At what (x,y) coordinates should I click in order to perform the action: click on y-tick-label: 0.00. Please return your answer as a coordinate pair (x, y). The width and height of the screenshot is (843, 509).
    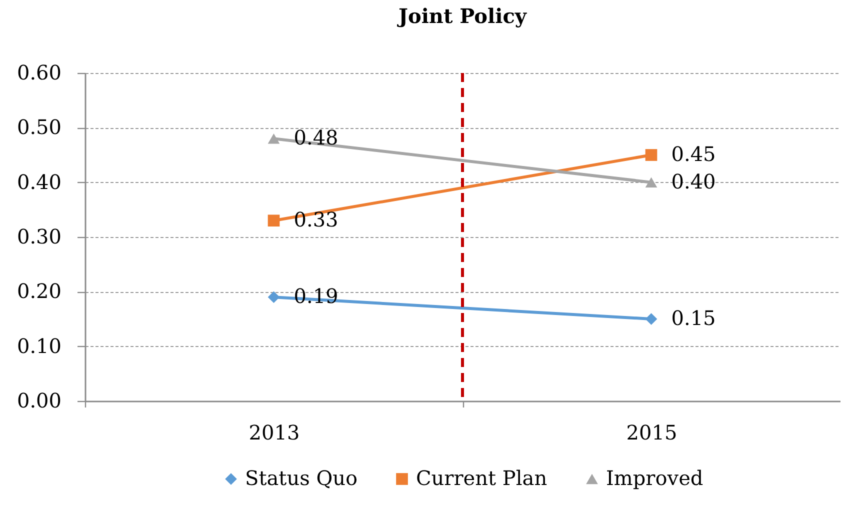
    Looking at the image, I should click on (39, 400).